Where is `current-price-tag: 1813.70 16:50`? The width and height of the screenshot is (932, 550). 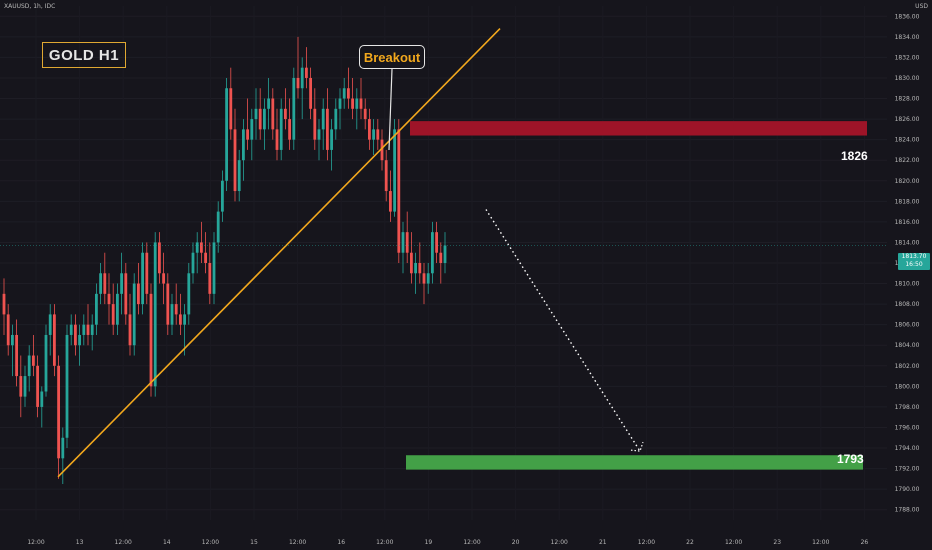 current-price-tag: 1813.70 16:50 is located at coordinates (914, 261).